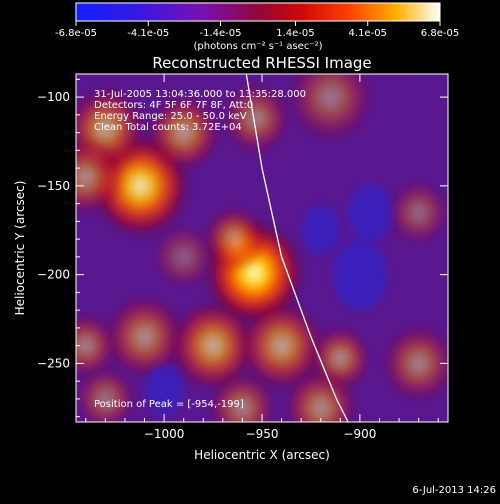 The width and height of the screenshot is (500, 504). What do you see at coordinates (53, 97) in the screenshot?
I see `y-tick-label: −100` at bounding box center [53, 97].